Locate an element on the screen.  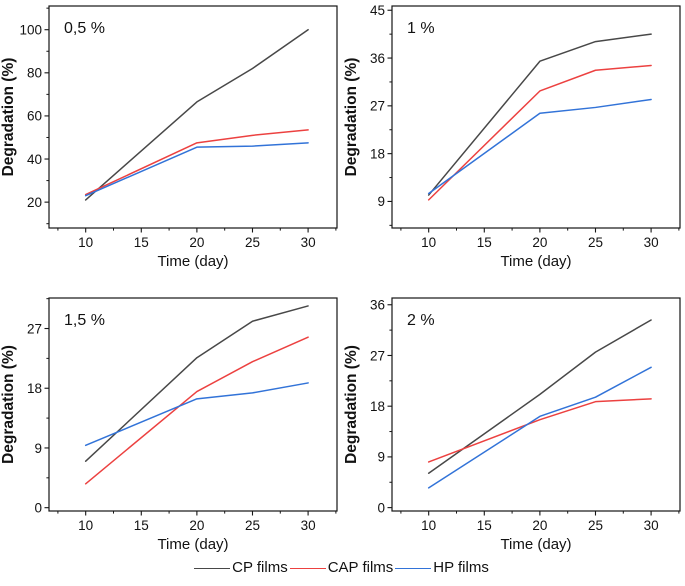
legend-label-cp-films: CP films is located at coordinates (260, 567).